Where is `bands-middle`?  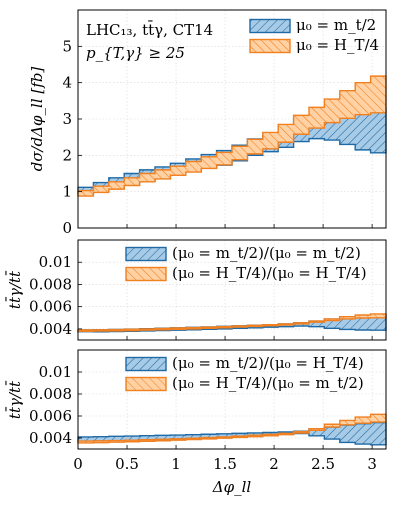 bands-middle is located at coordinates (232, 323).